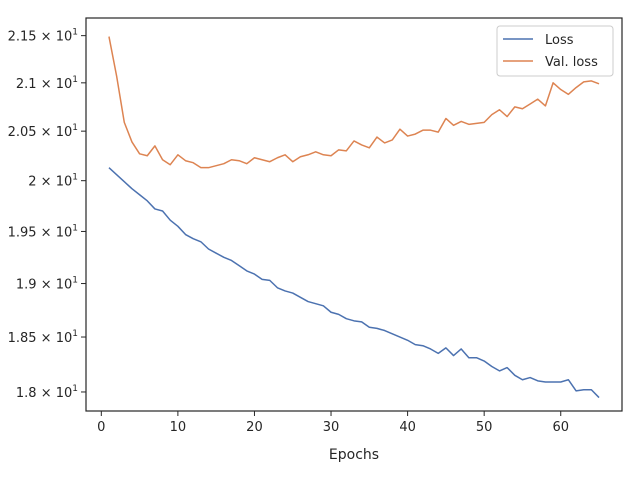  I want to click on x-tick-label: 20, so click(254, 427).